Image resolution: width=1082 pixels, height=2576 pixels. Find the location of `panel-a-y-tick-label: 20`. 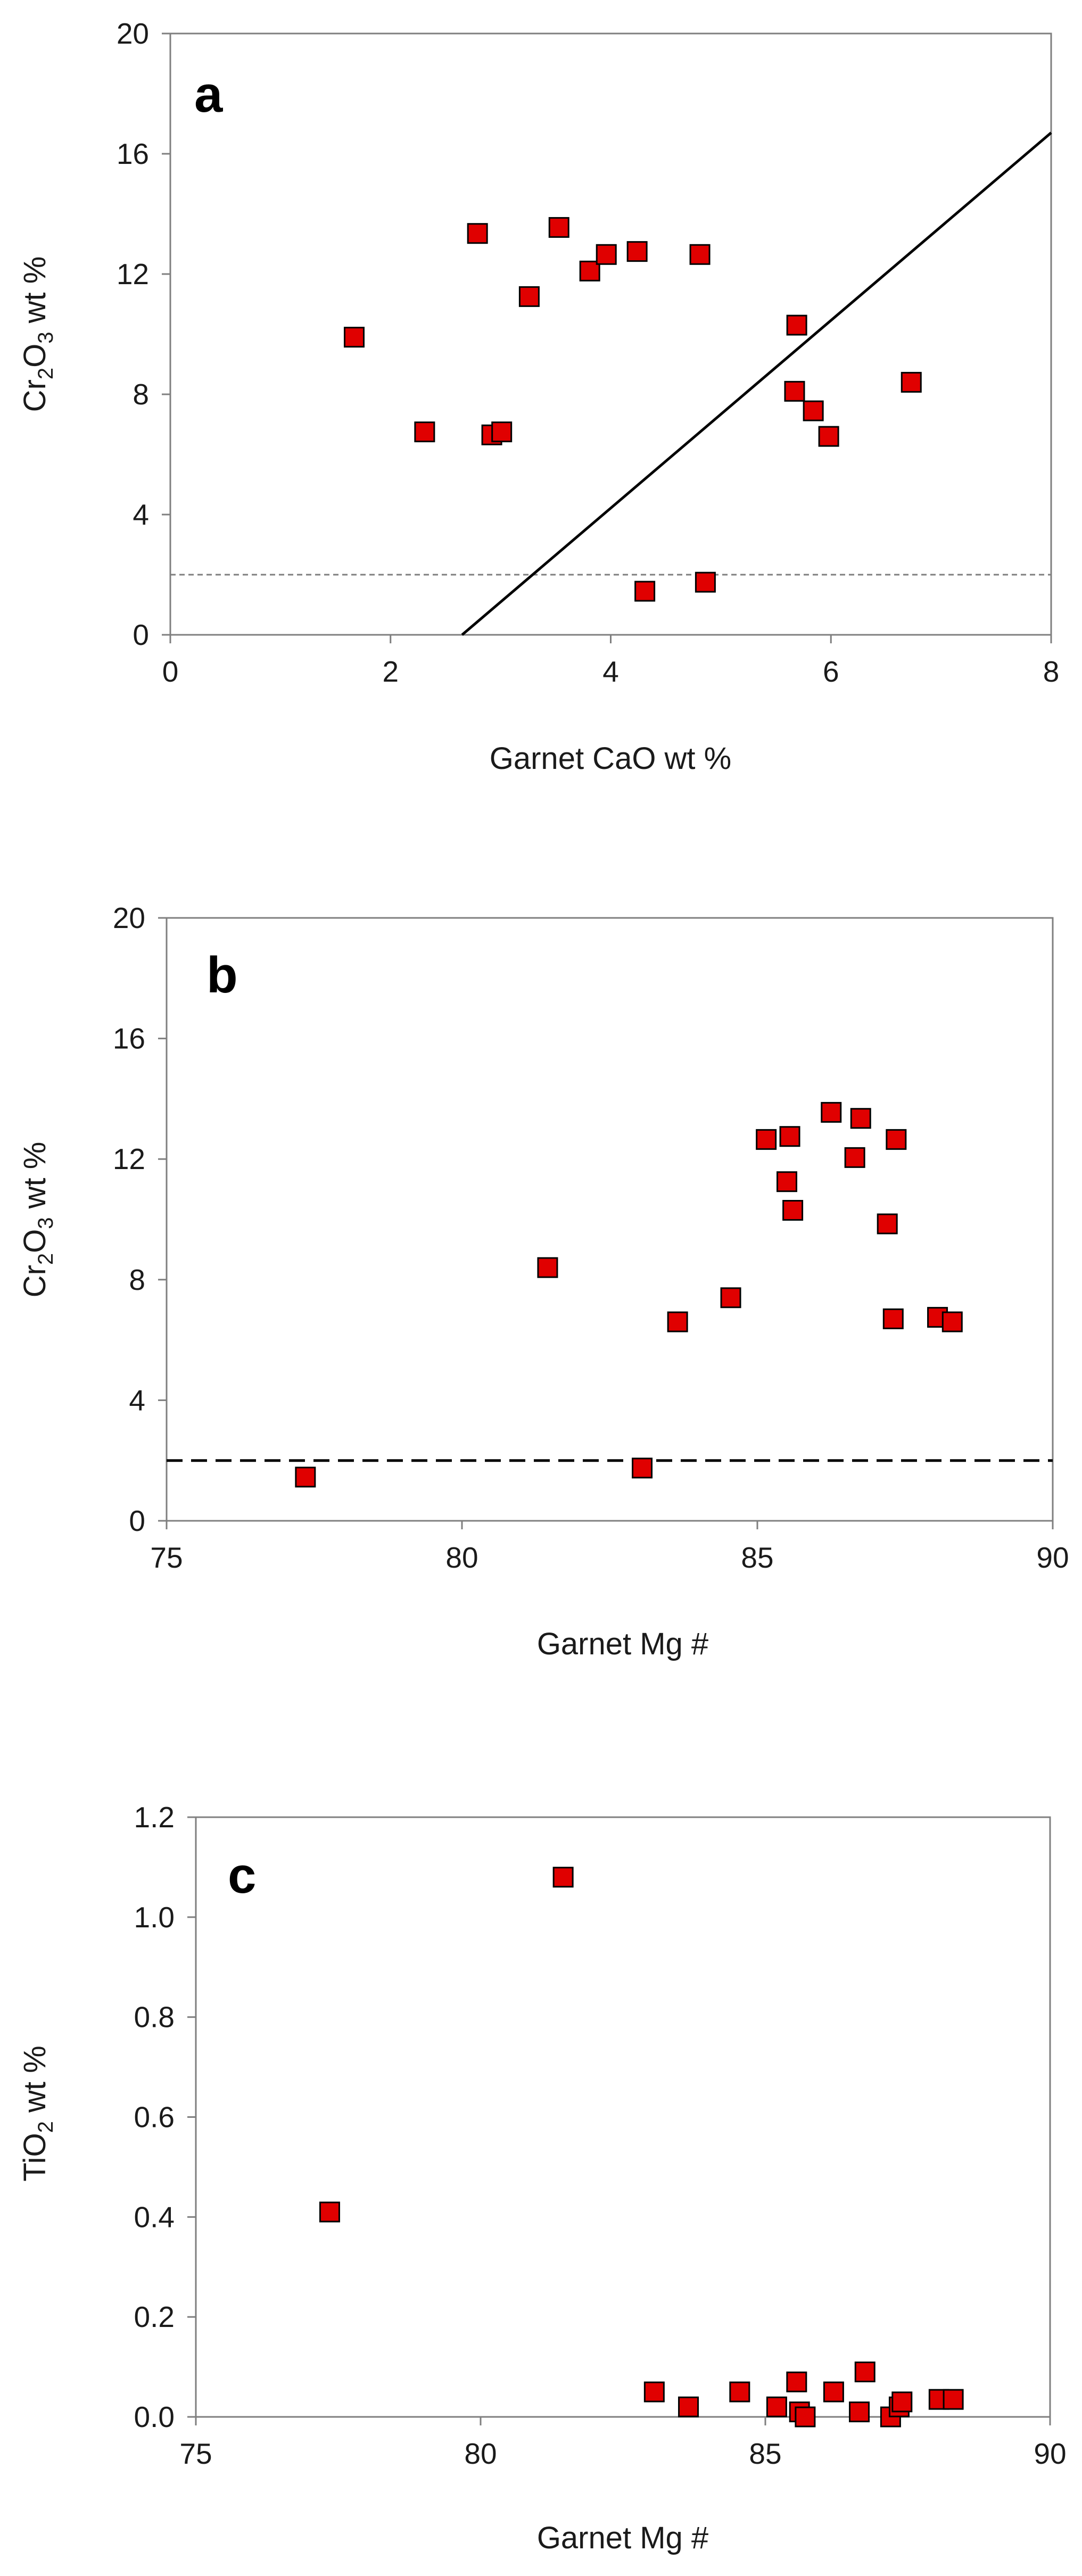

panel-a-y-tick-label: 20 is located at coordinates (133, 33).